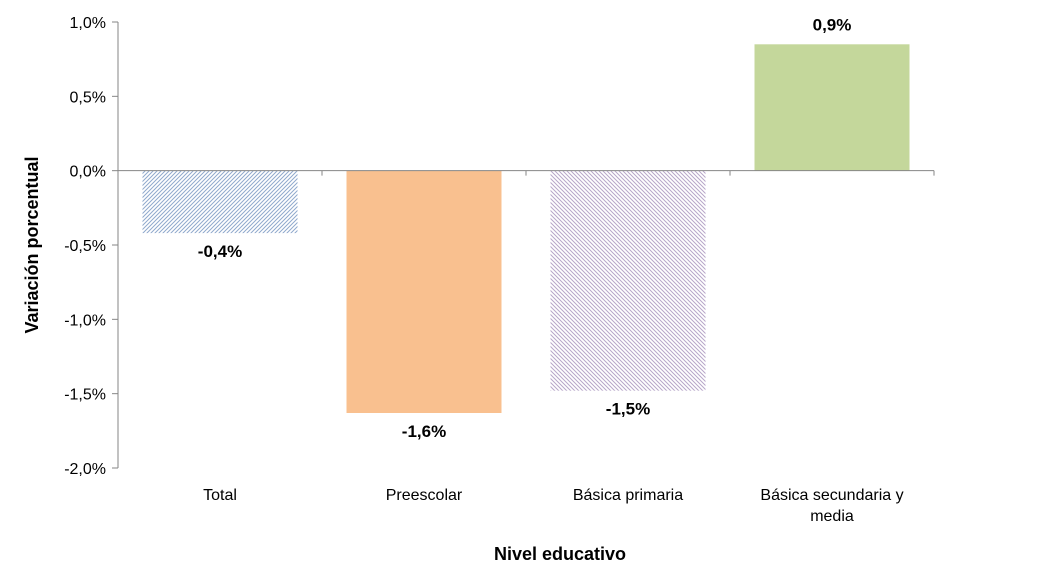  Describe the element at coordinates (560, 554) in the screenshot. I see `x-axis-title: Nivel educativo` at that location.